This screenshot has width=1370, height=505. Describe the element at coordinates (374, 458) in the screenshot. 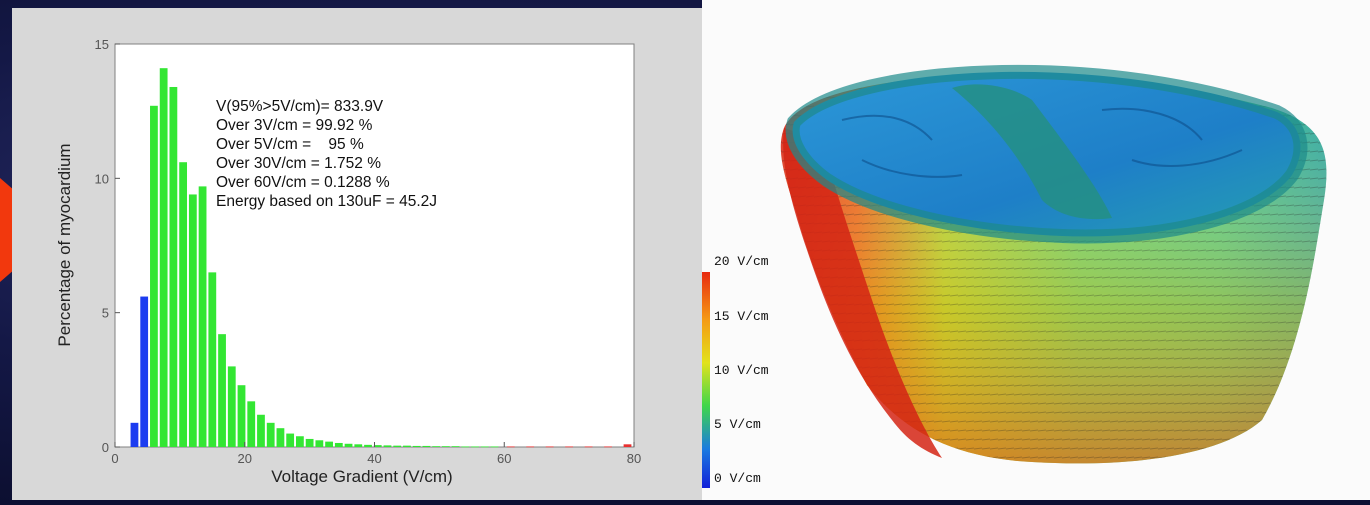

I see `x-tick-label: 40` at that location.